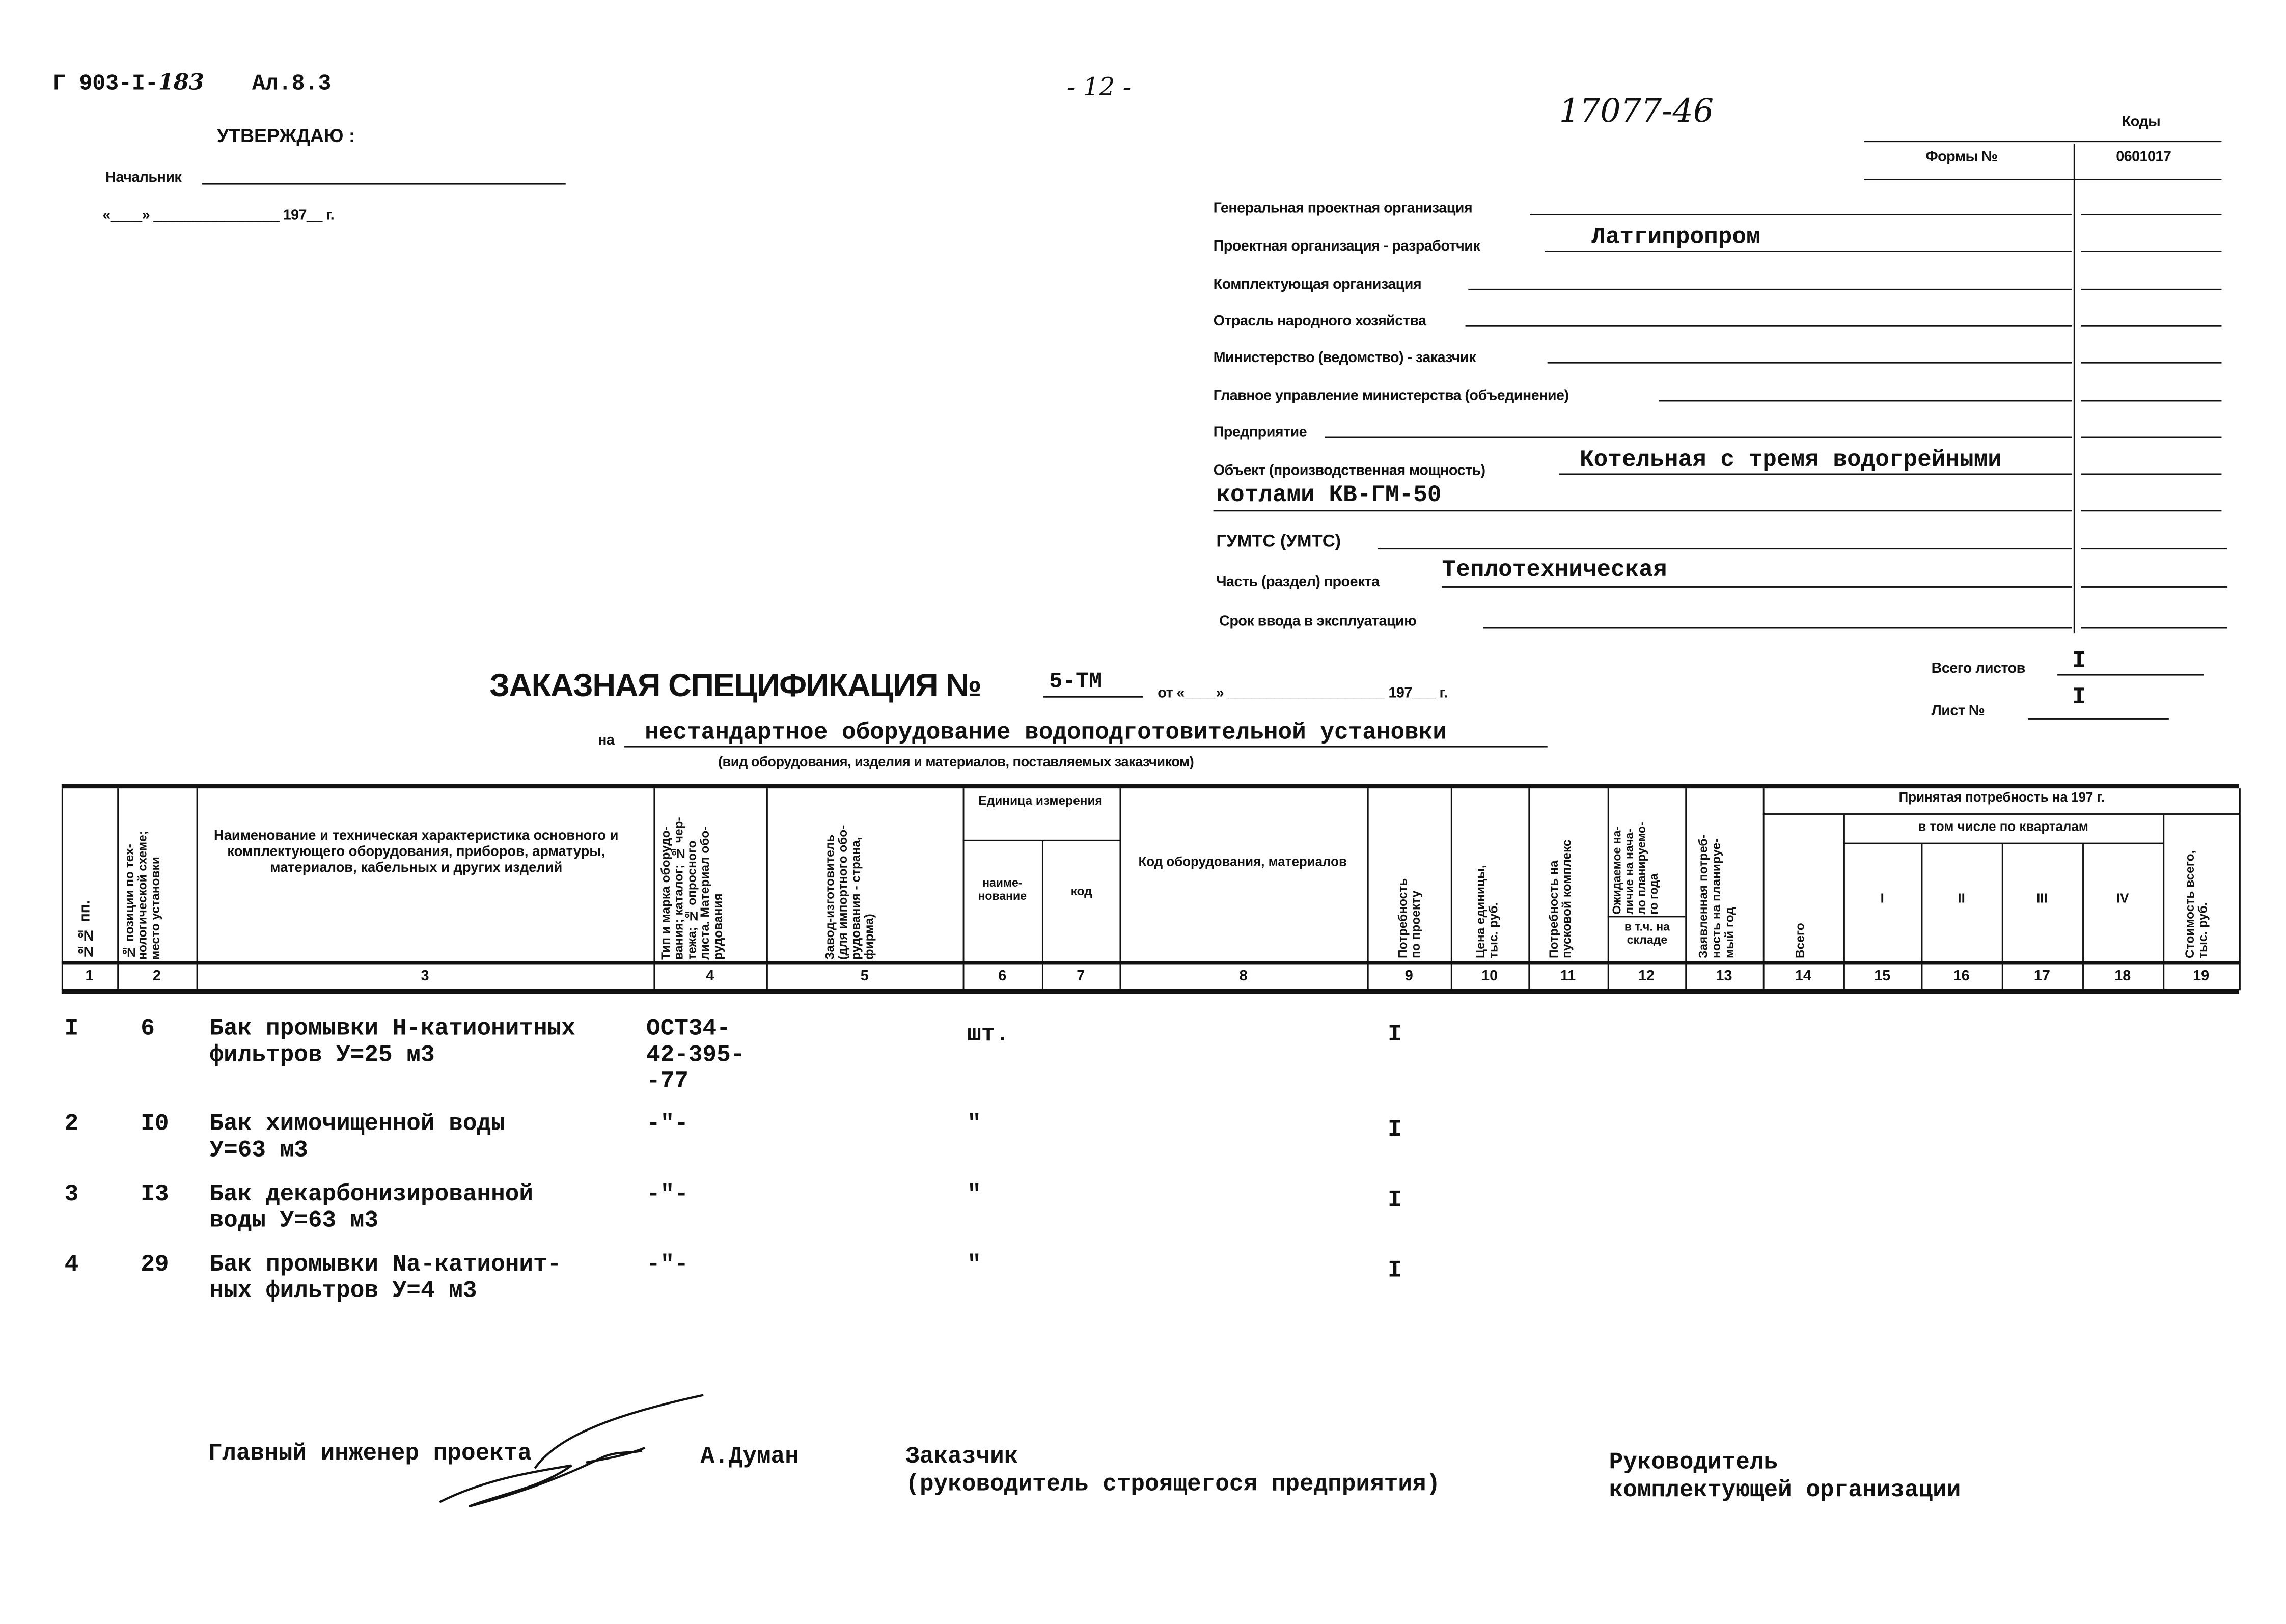  I want to click on spec-subject-line, so click(1086, 747).